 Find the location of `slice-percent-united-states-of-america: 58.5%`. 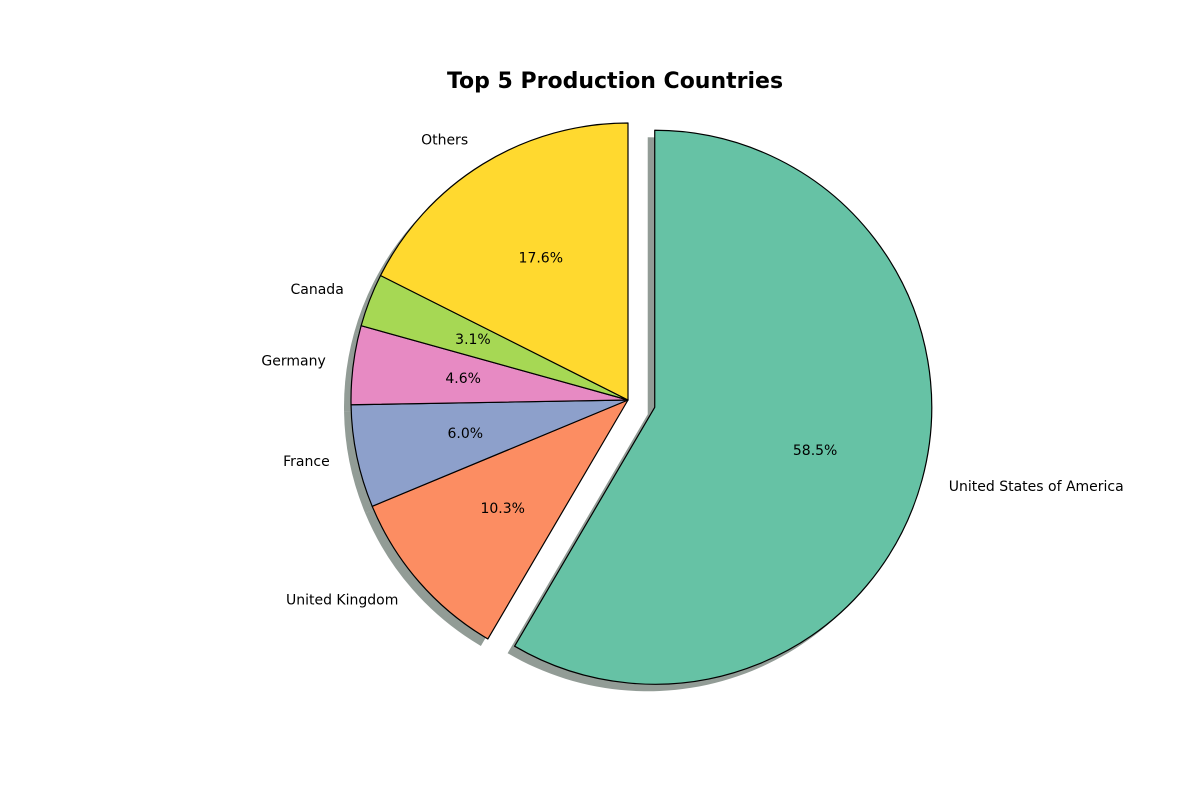

slice-percent-united-states-of-america: 58.5% is located at coordinates (815, 451).